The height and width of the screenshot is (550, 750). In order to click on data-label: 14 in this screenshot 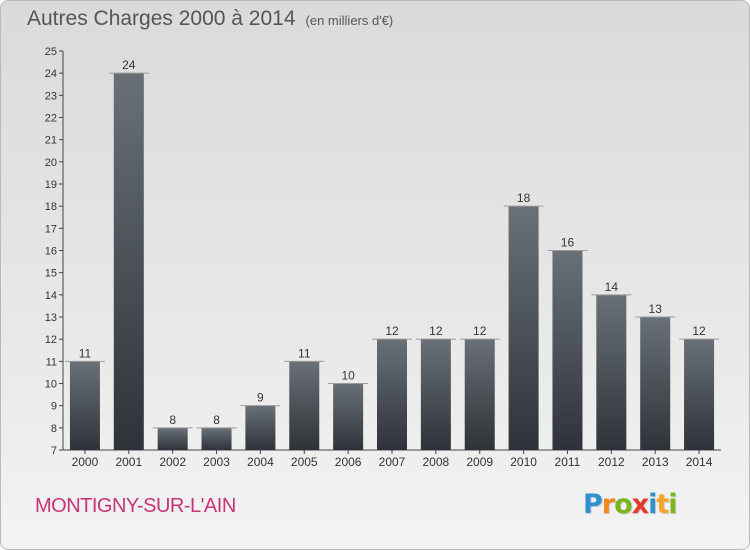, I will do `click(612, 287)`.